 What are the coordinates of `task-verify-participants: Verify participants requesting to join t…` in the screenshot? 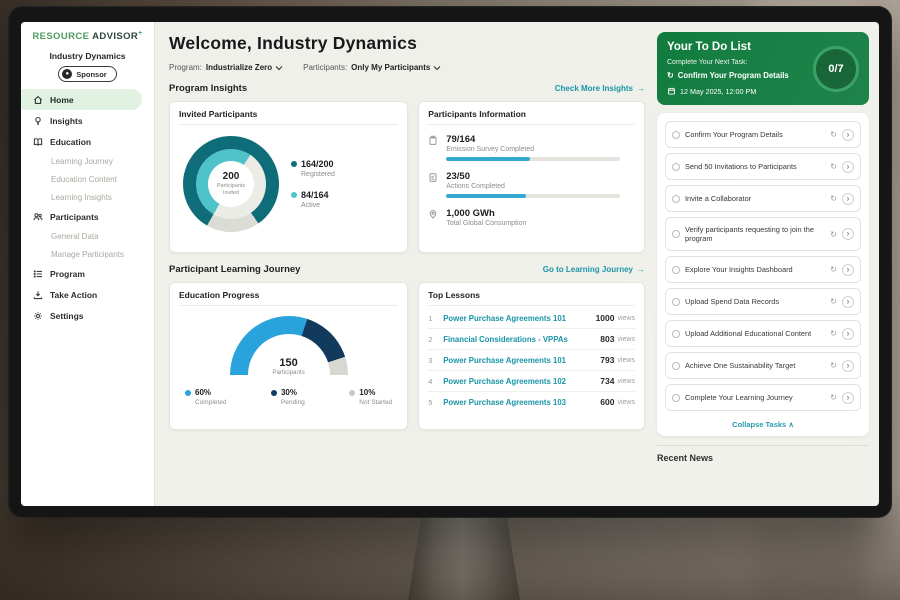 It's located at (763, 234).